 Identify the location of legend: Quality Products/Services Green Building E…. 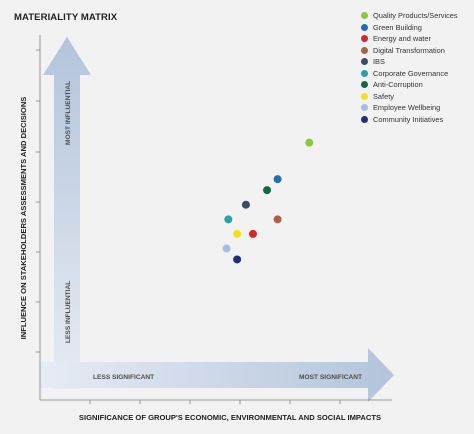
(409, 67).